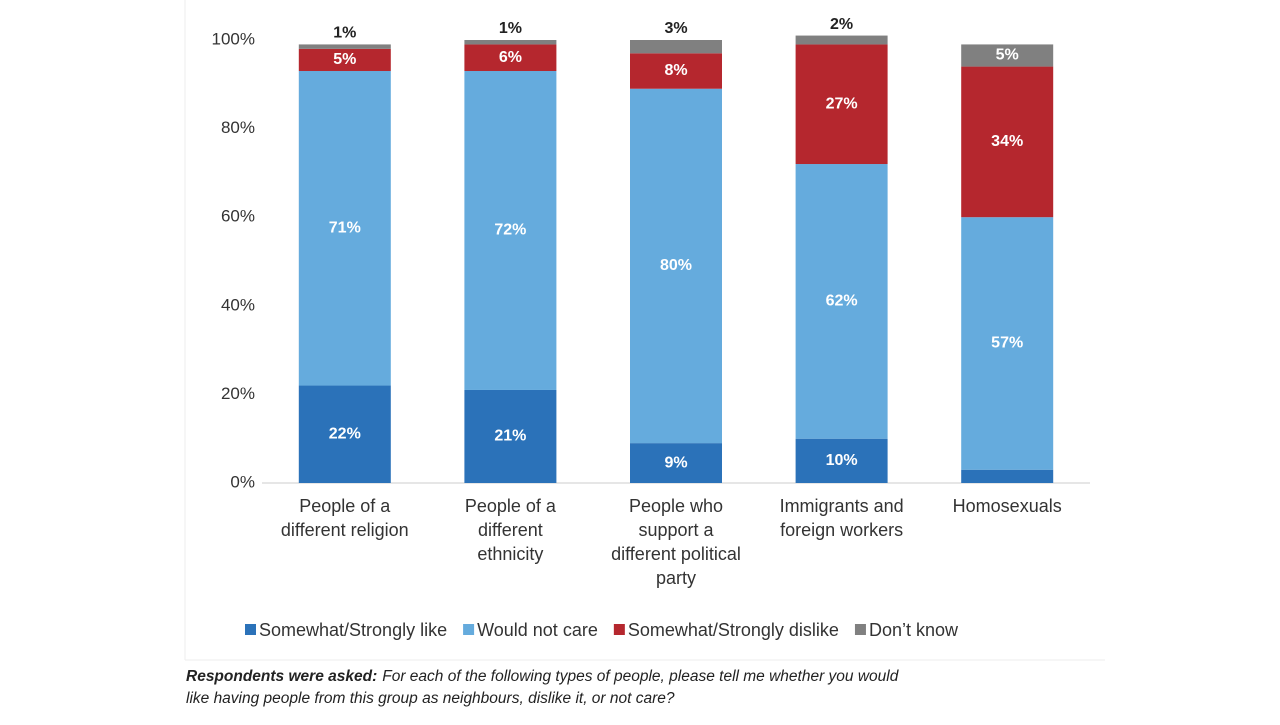 The height and width of the screenshot is (725, 1280). I want to click on x-tick-label: foreign workers, so click(841, 530).